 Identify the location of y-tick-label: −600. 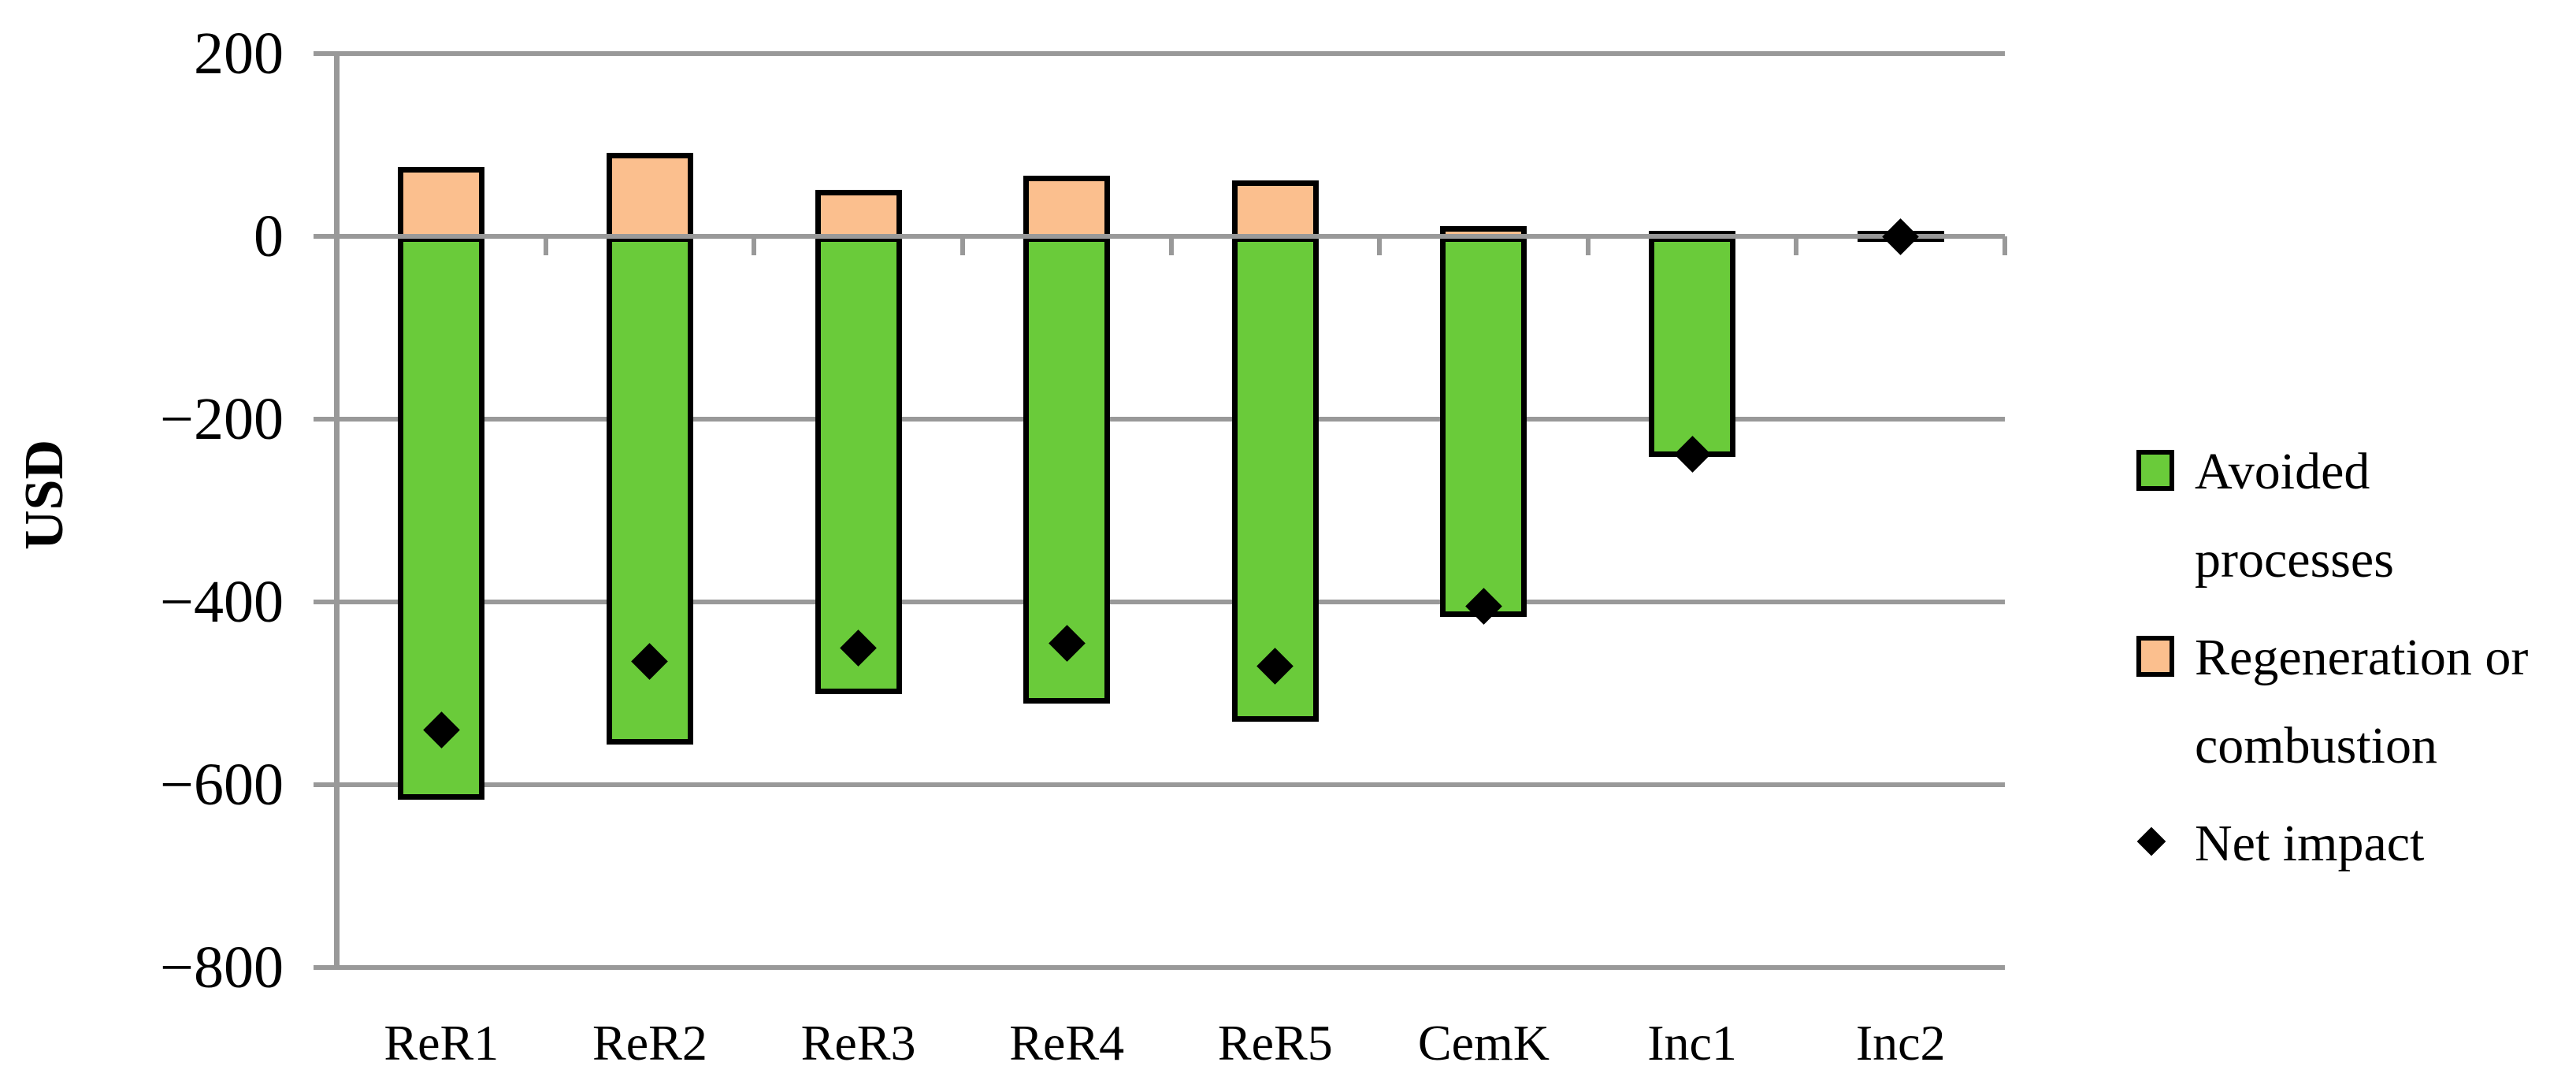
(222, 785).